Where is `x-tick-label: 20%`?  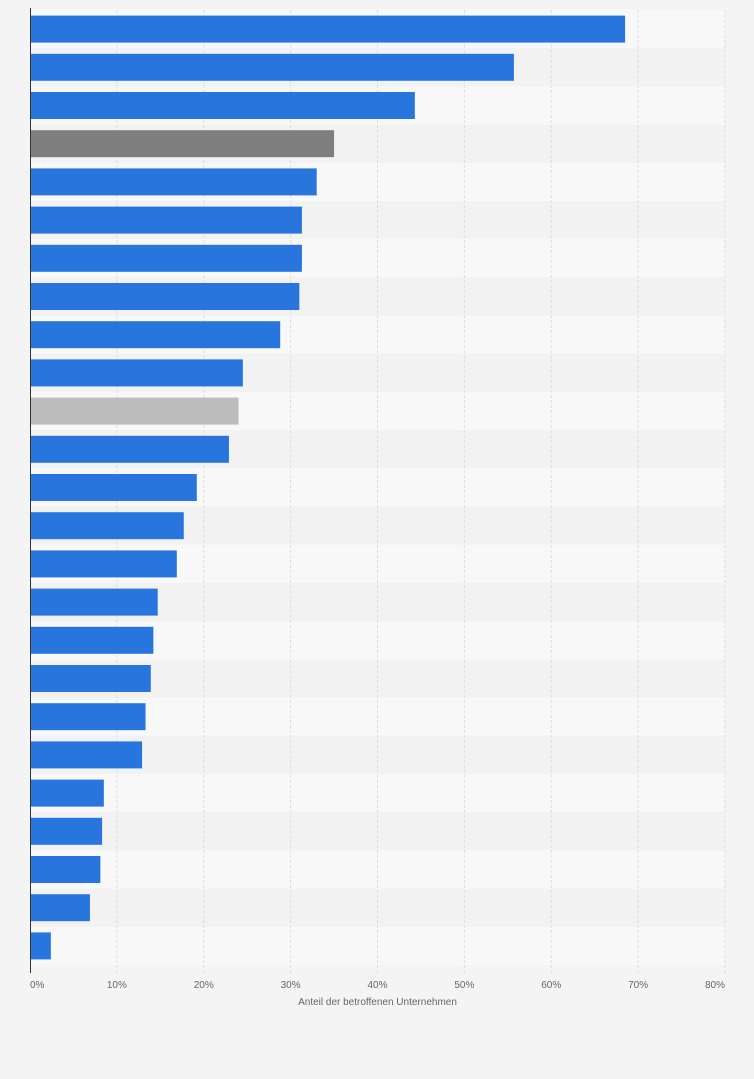 x-tick-label: 20% is located at coordinates (204, 985).